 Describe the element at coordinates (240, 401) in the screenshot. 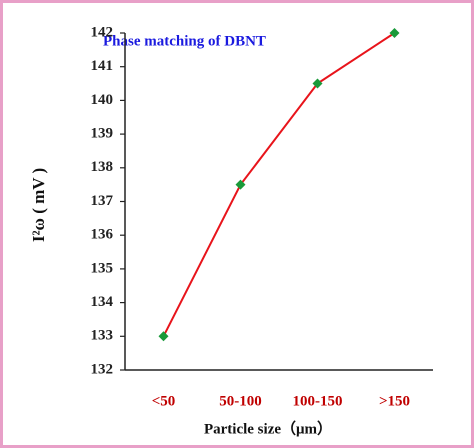

I see `x-tick-label: 50-100` at that location.